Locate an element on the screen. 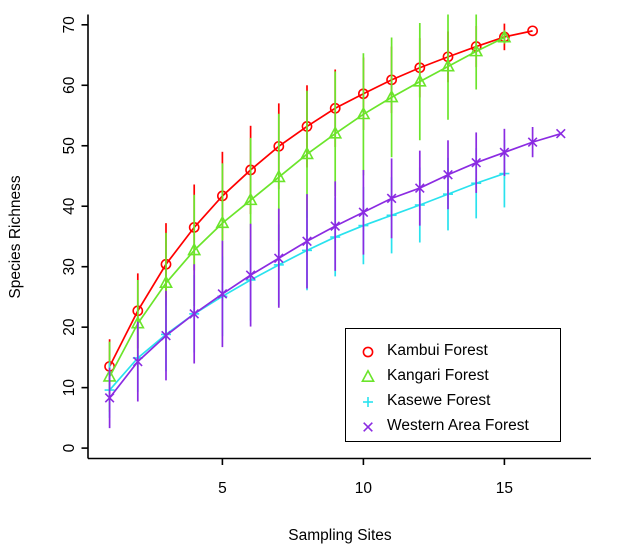  open-triangle-legend-marker-icon is located at coordinates (368, 375).